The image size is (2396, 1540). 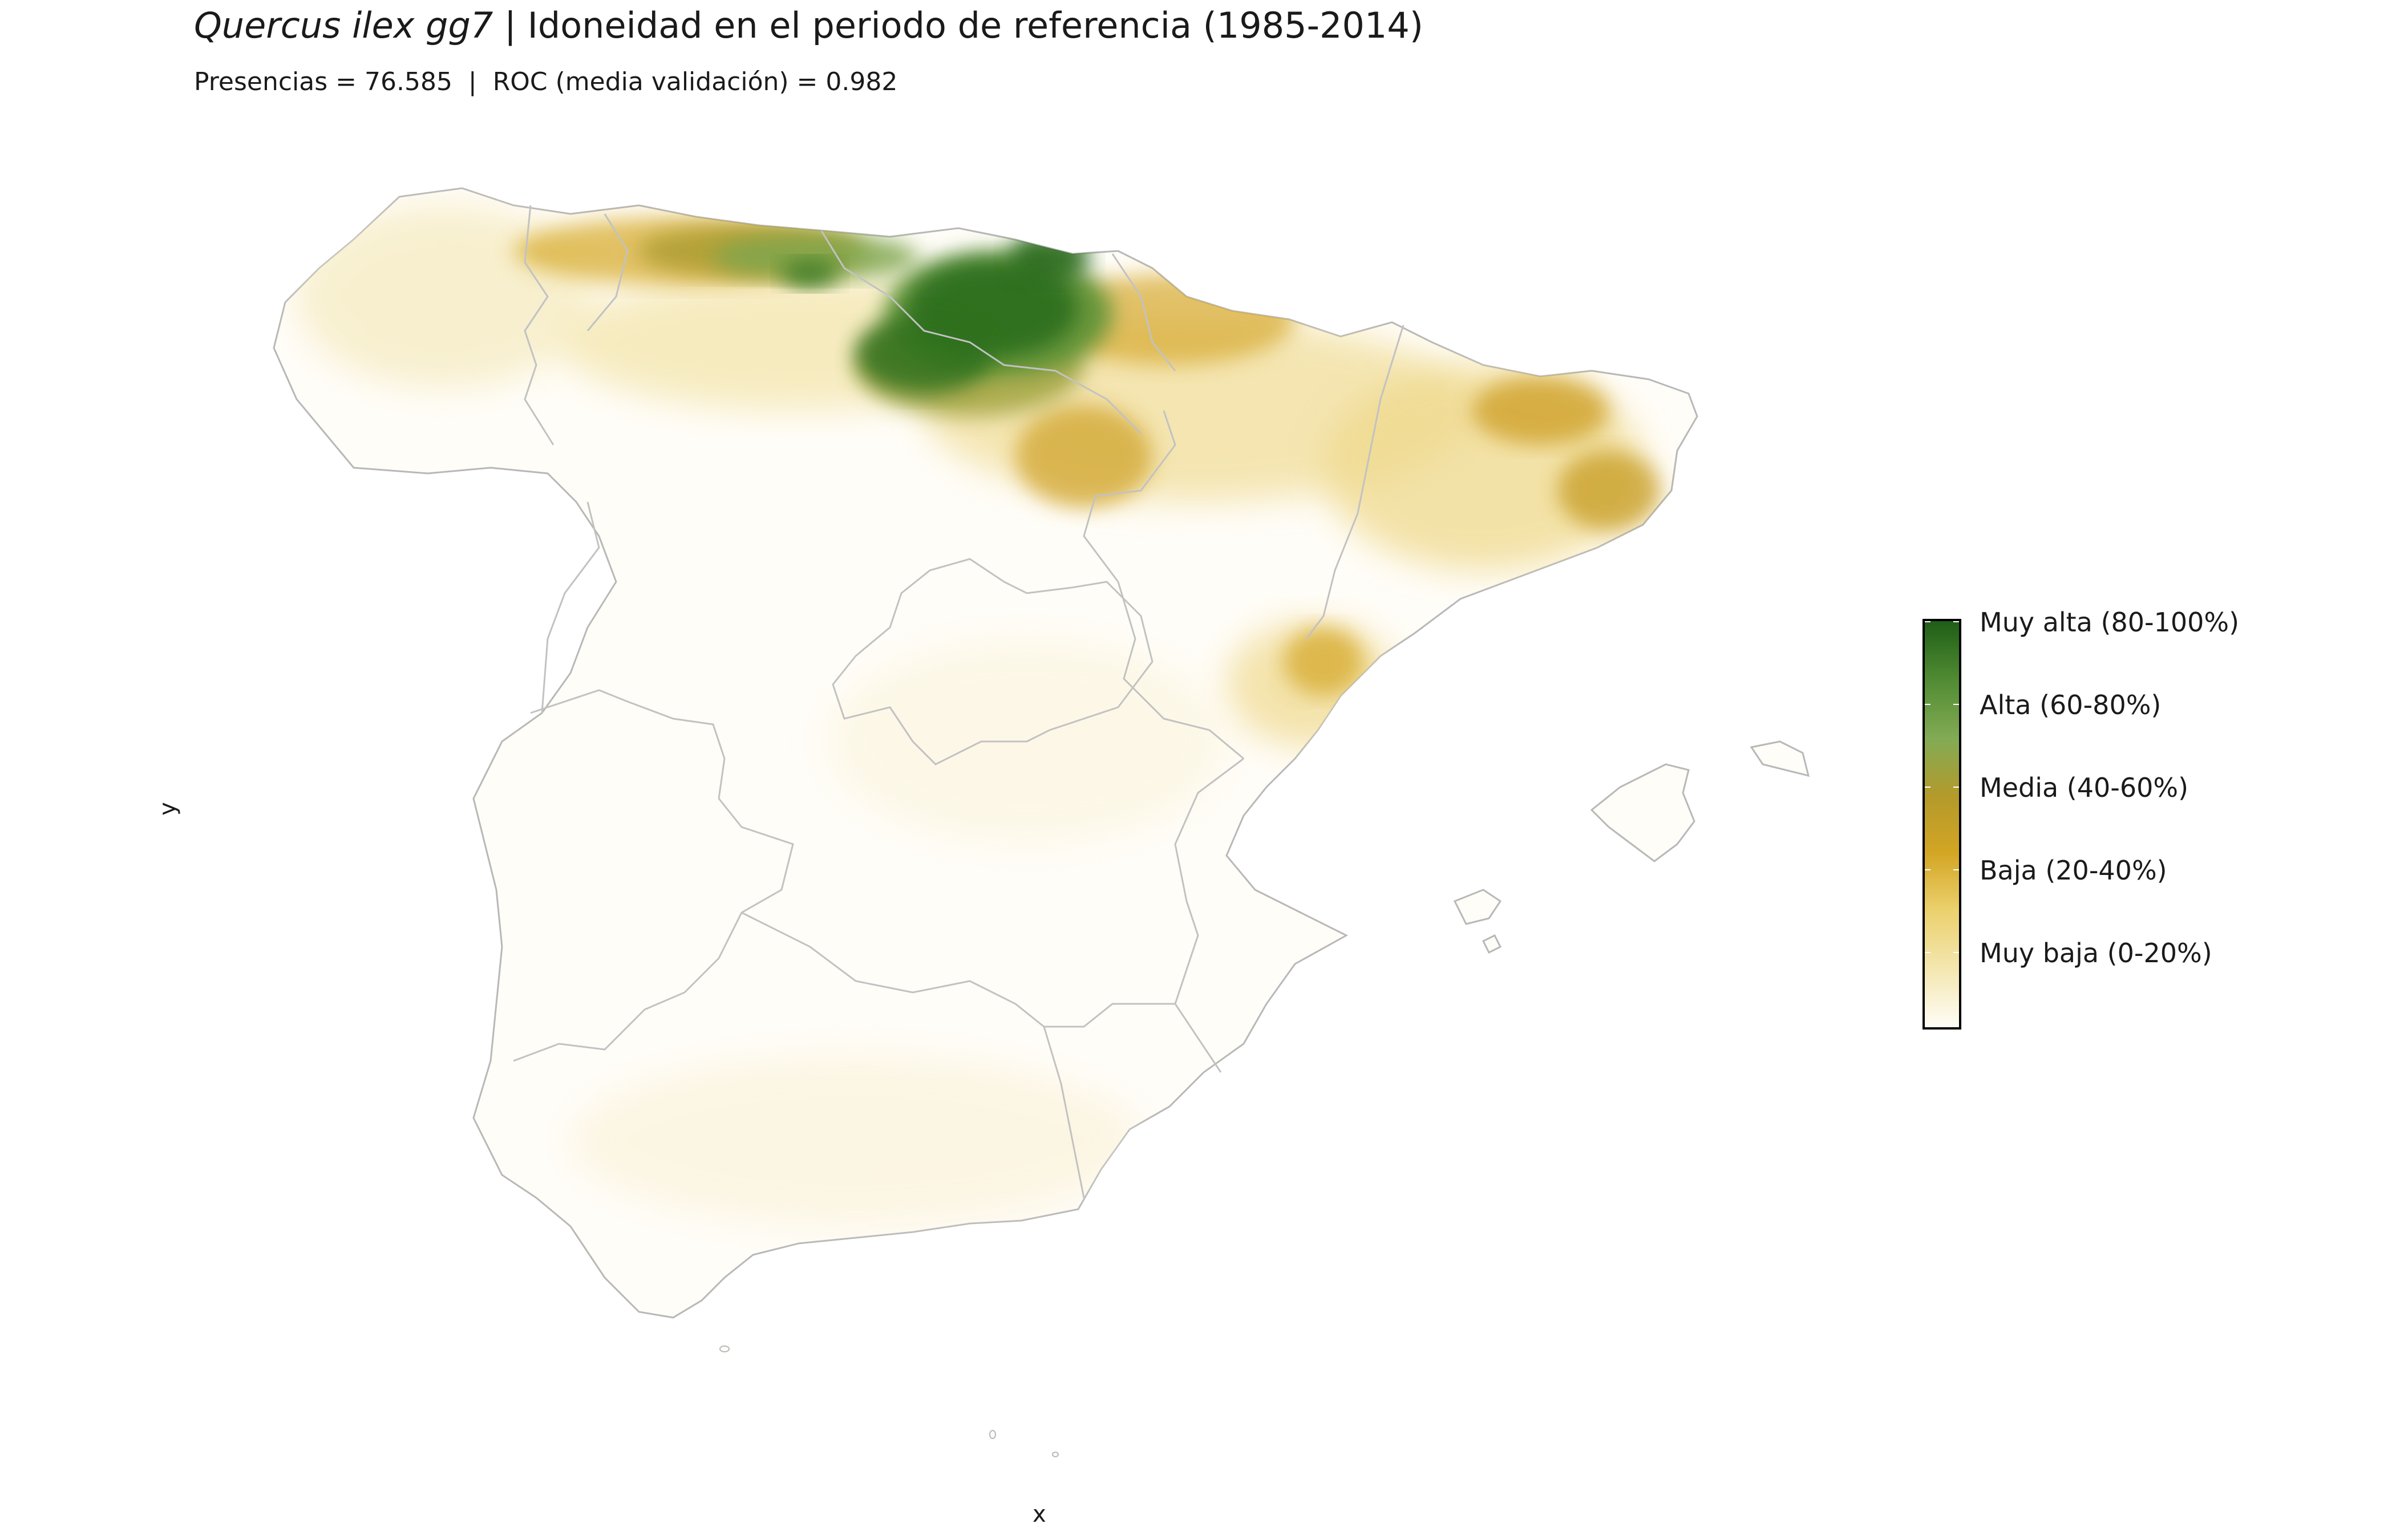 What do you see at coordinates (1478, 907) in the screenshot?
I see `ibiza` at bounding box center [1478, 907].